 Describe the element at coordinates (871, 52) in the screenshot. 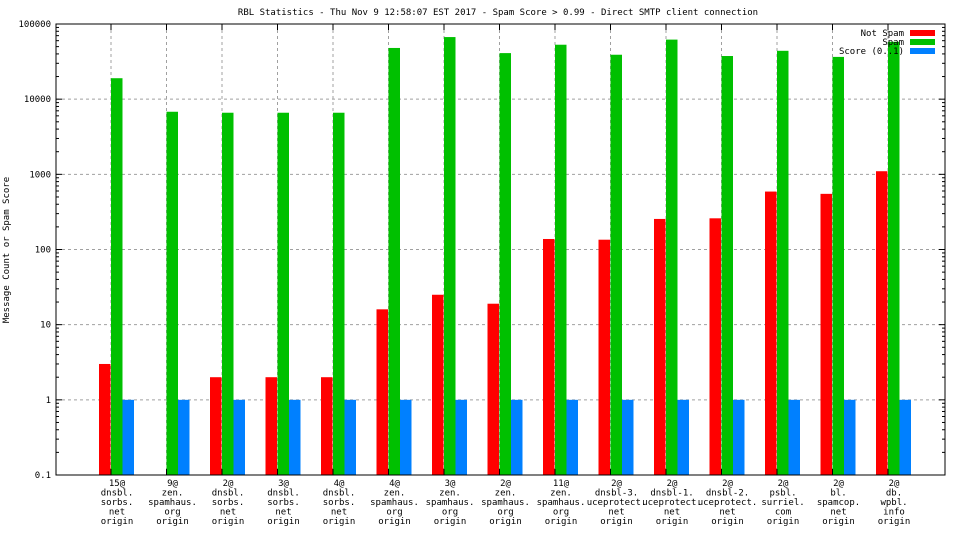

I see `legend-label: Score (0..1)` at that location.